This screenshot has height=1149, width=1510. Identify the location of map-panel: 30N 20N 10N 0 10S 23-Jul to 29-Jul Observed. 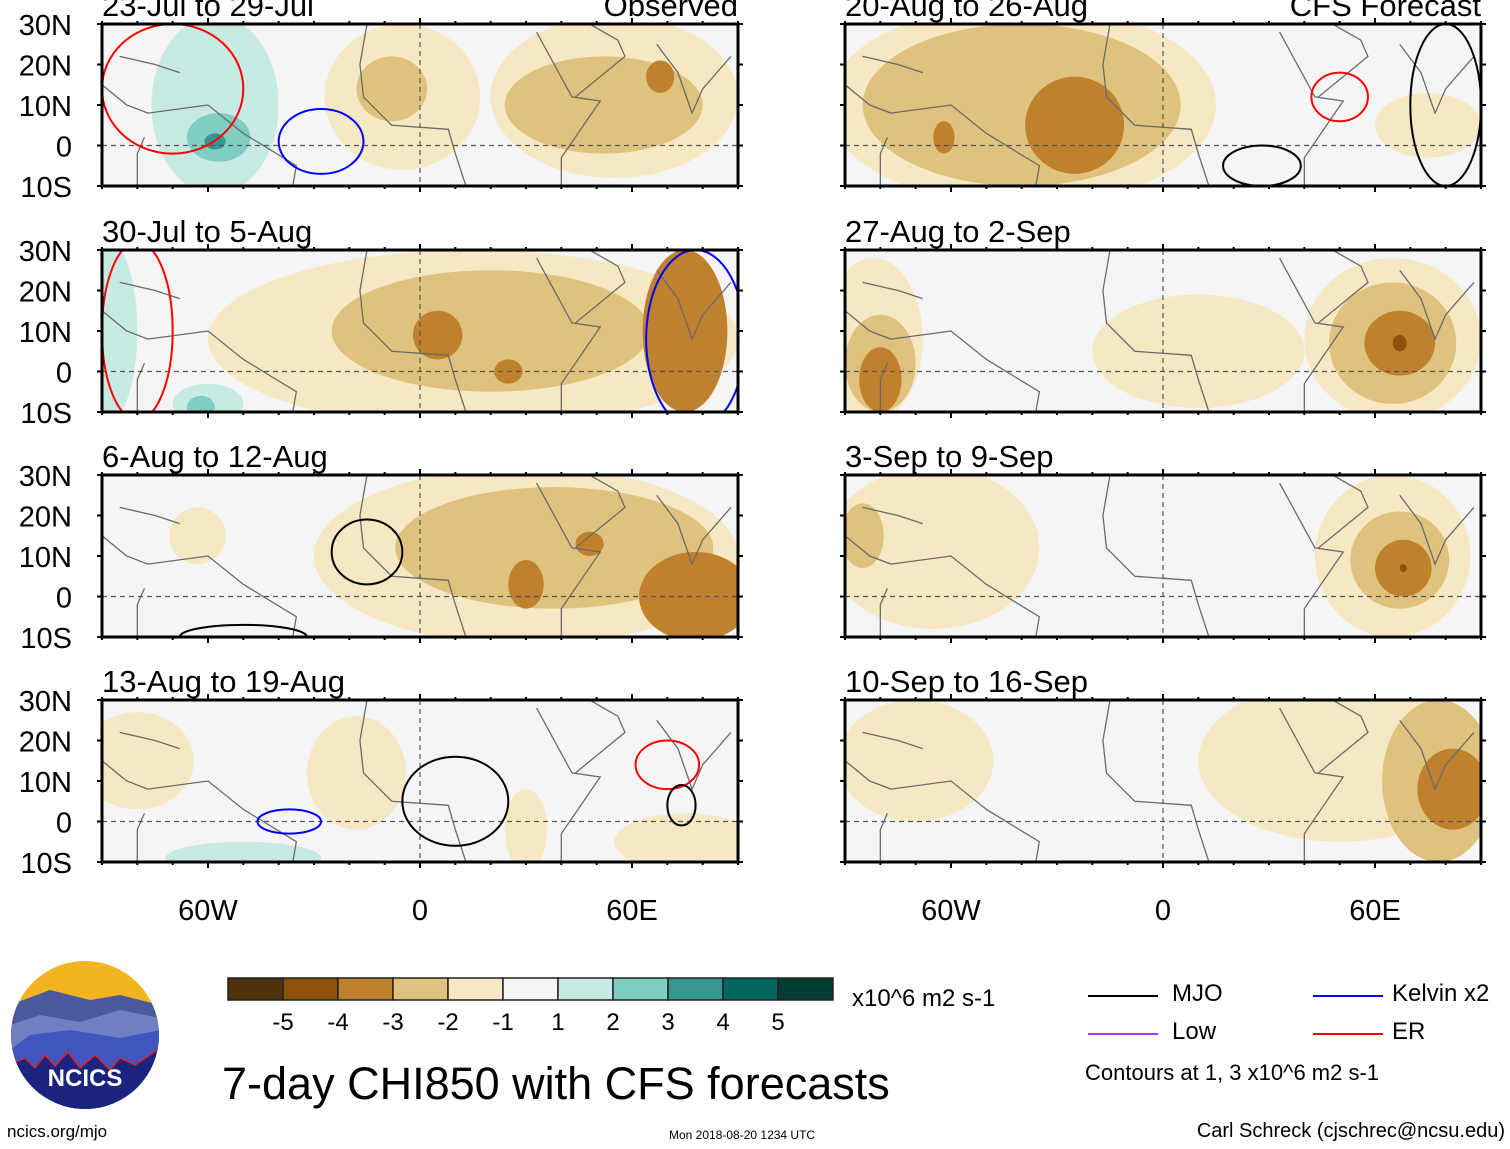
(381, 102).